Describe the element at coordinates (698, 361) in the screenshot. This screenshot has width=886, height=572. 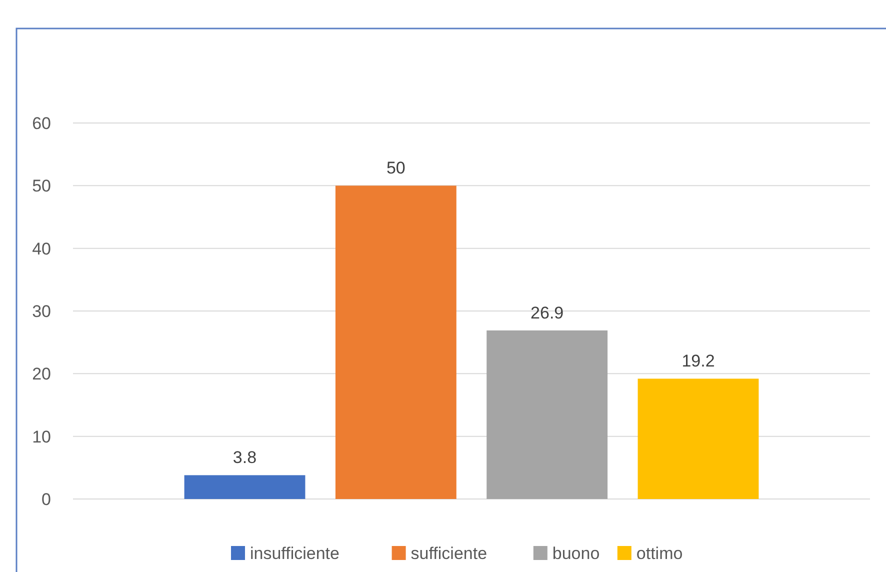
I see `data-label: 19.2` at that location.